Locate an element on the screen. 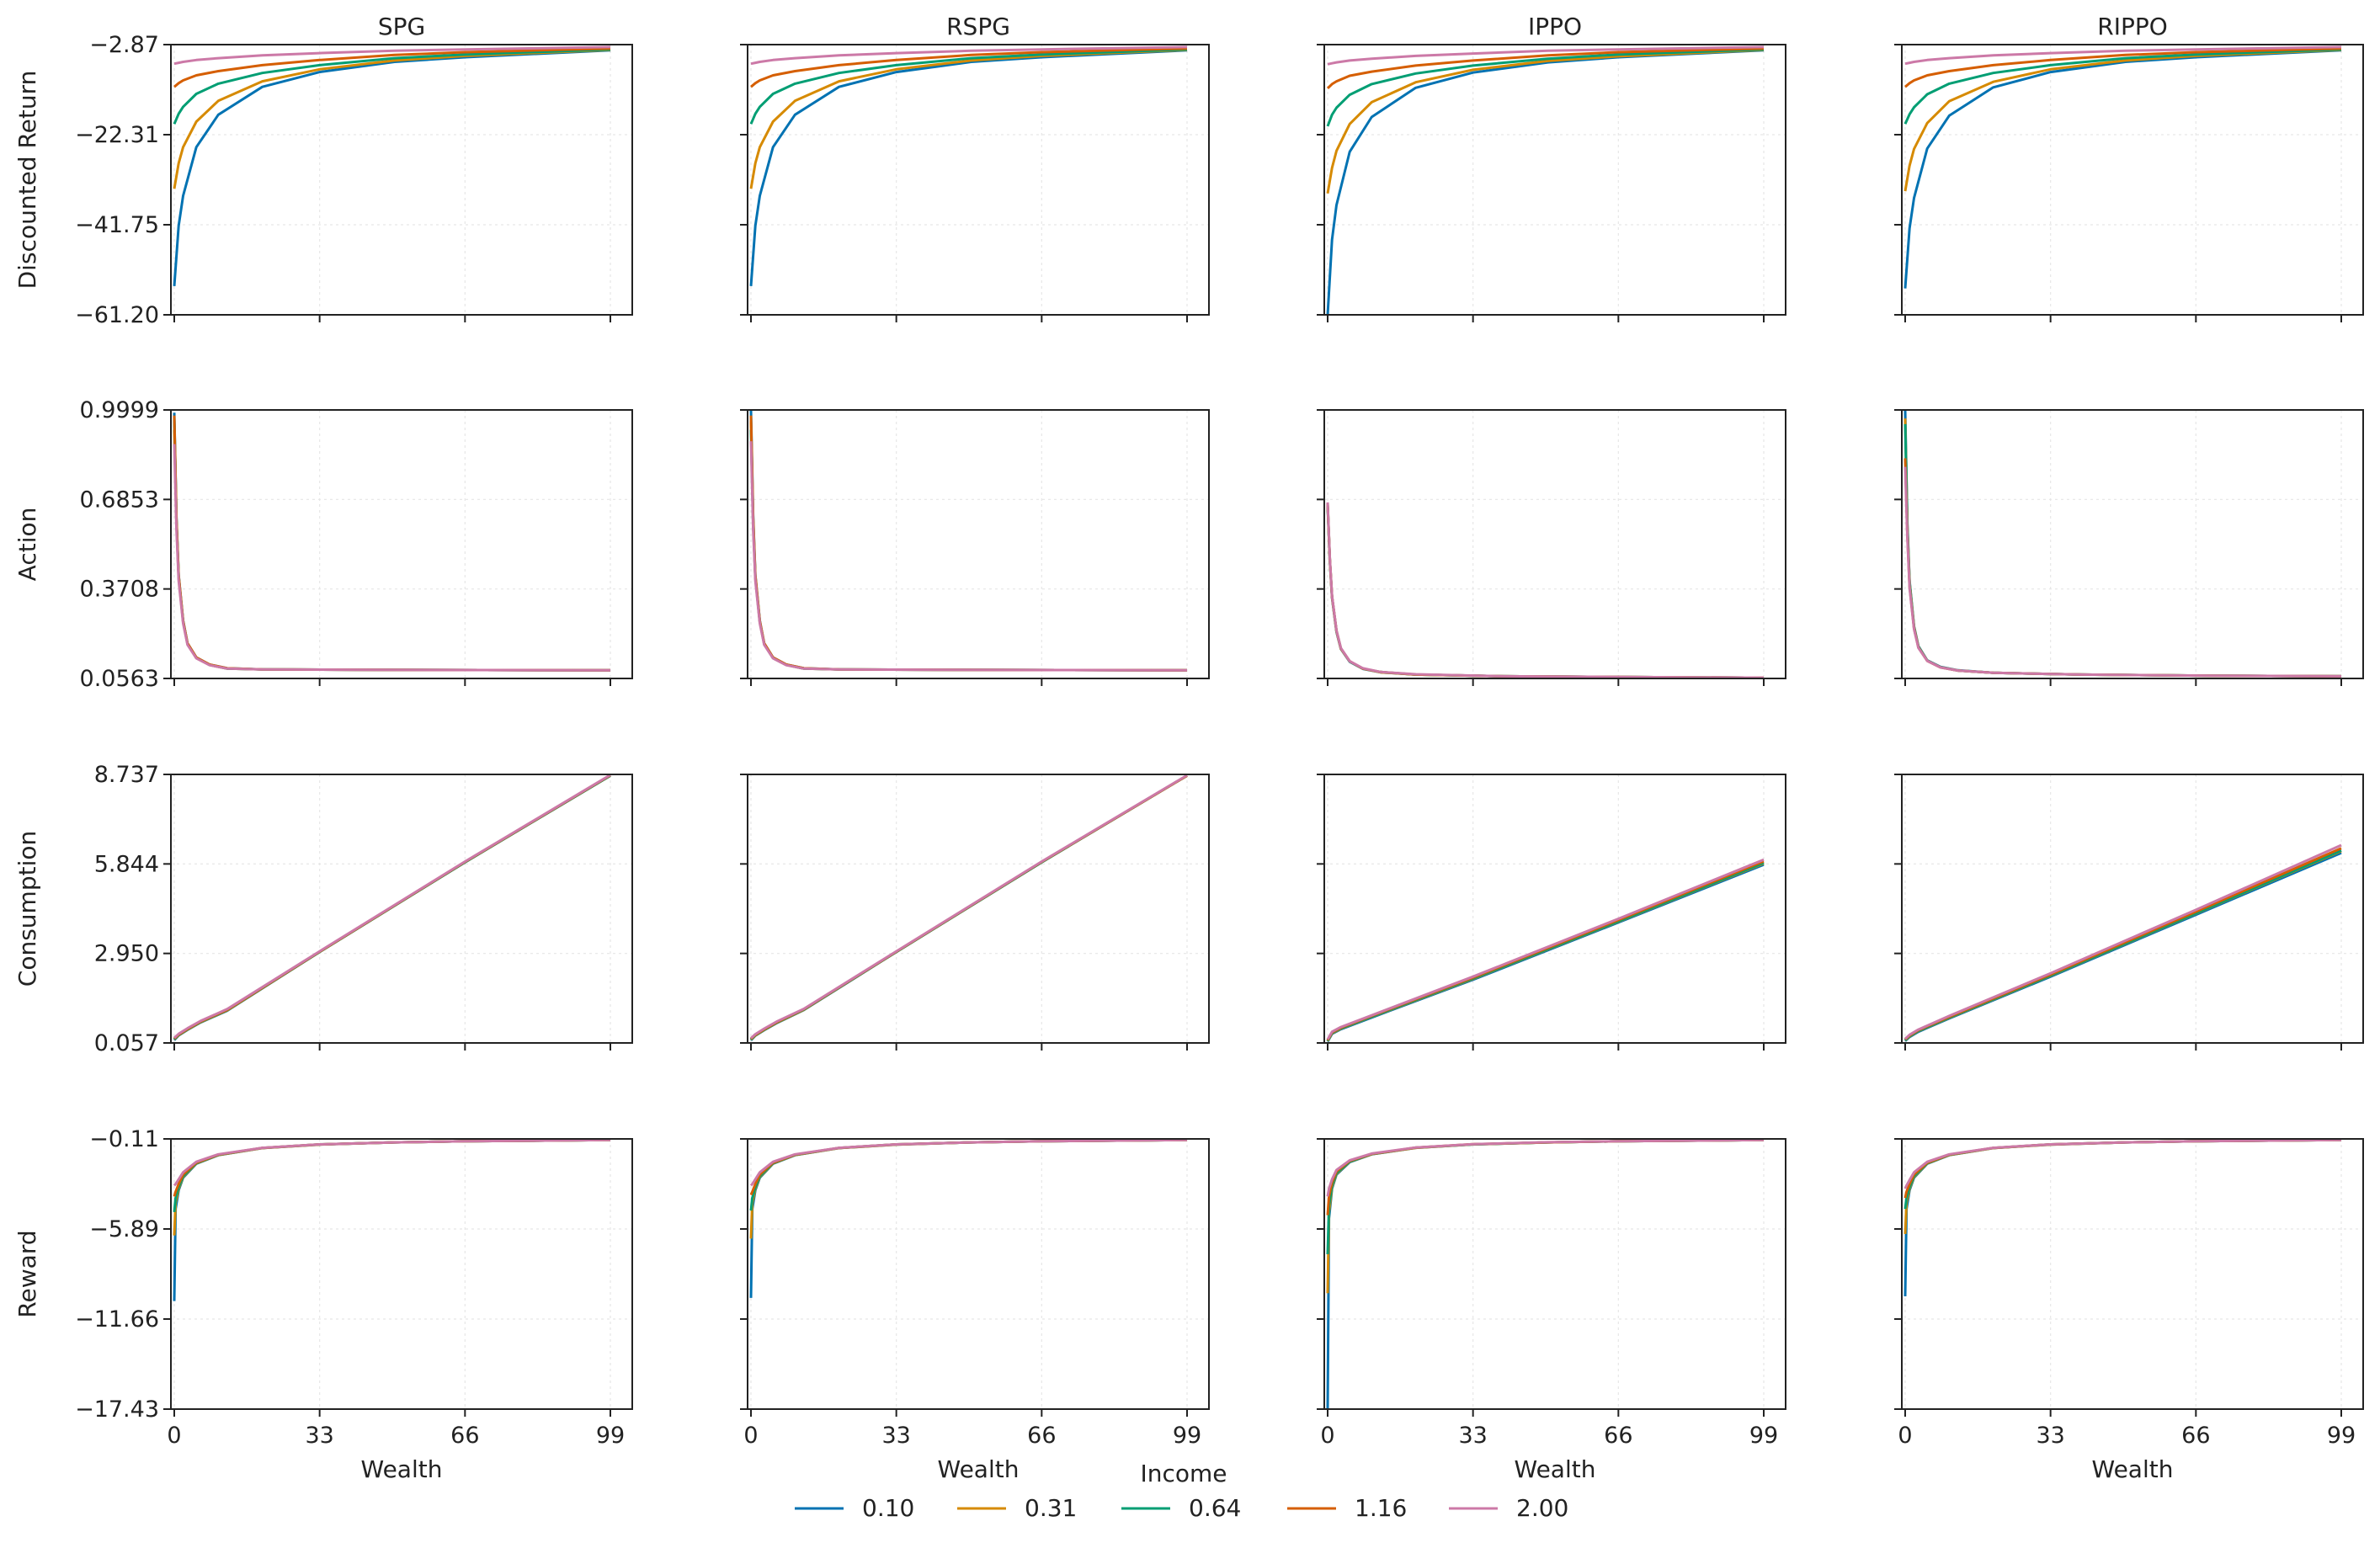 This screenshot has width=2380, height=1548. plot-frame-rspg-action is located at coordinates (978, 544).